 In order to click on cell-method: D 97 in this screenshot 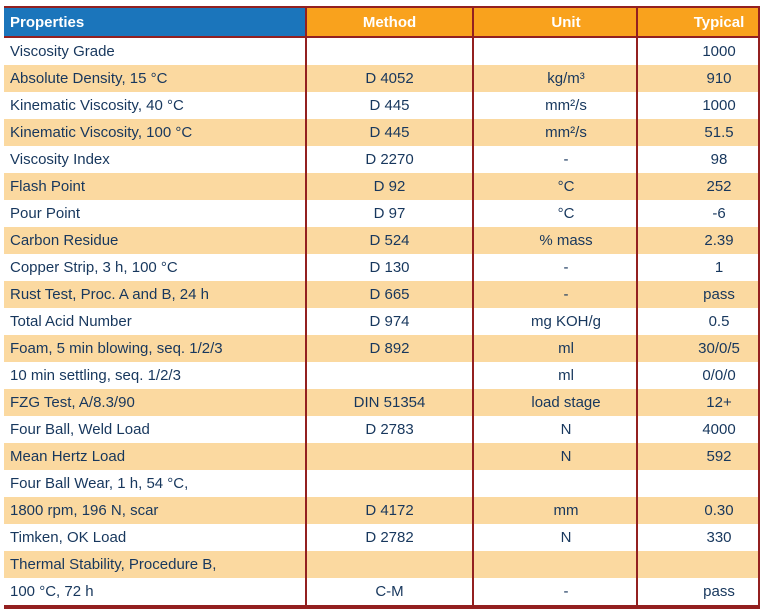, I will do `click(388, 213)`.